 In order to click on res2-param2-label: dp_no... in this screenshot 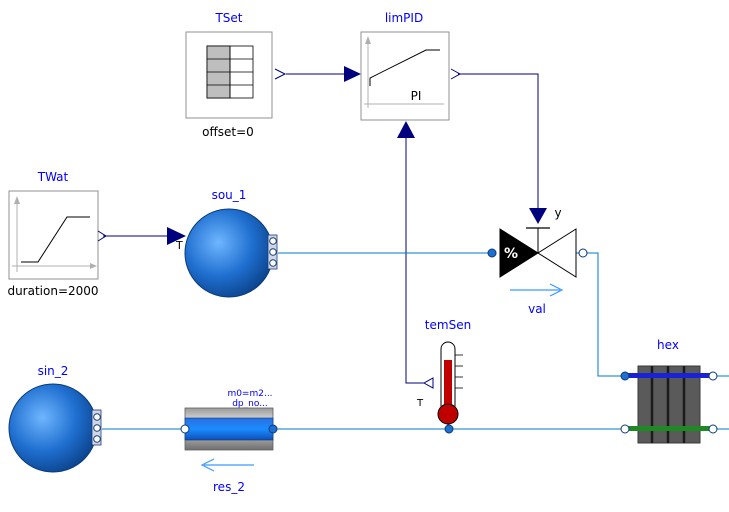, I will do `click(250, 404)`.